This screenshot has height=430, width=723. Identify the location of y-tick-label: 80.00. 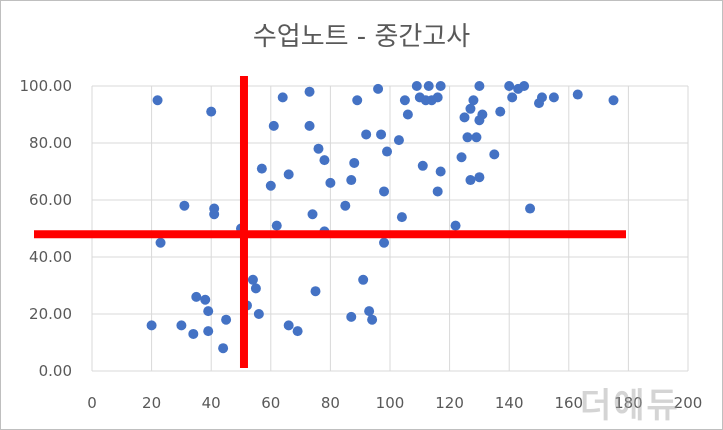
(50, 143).